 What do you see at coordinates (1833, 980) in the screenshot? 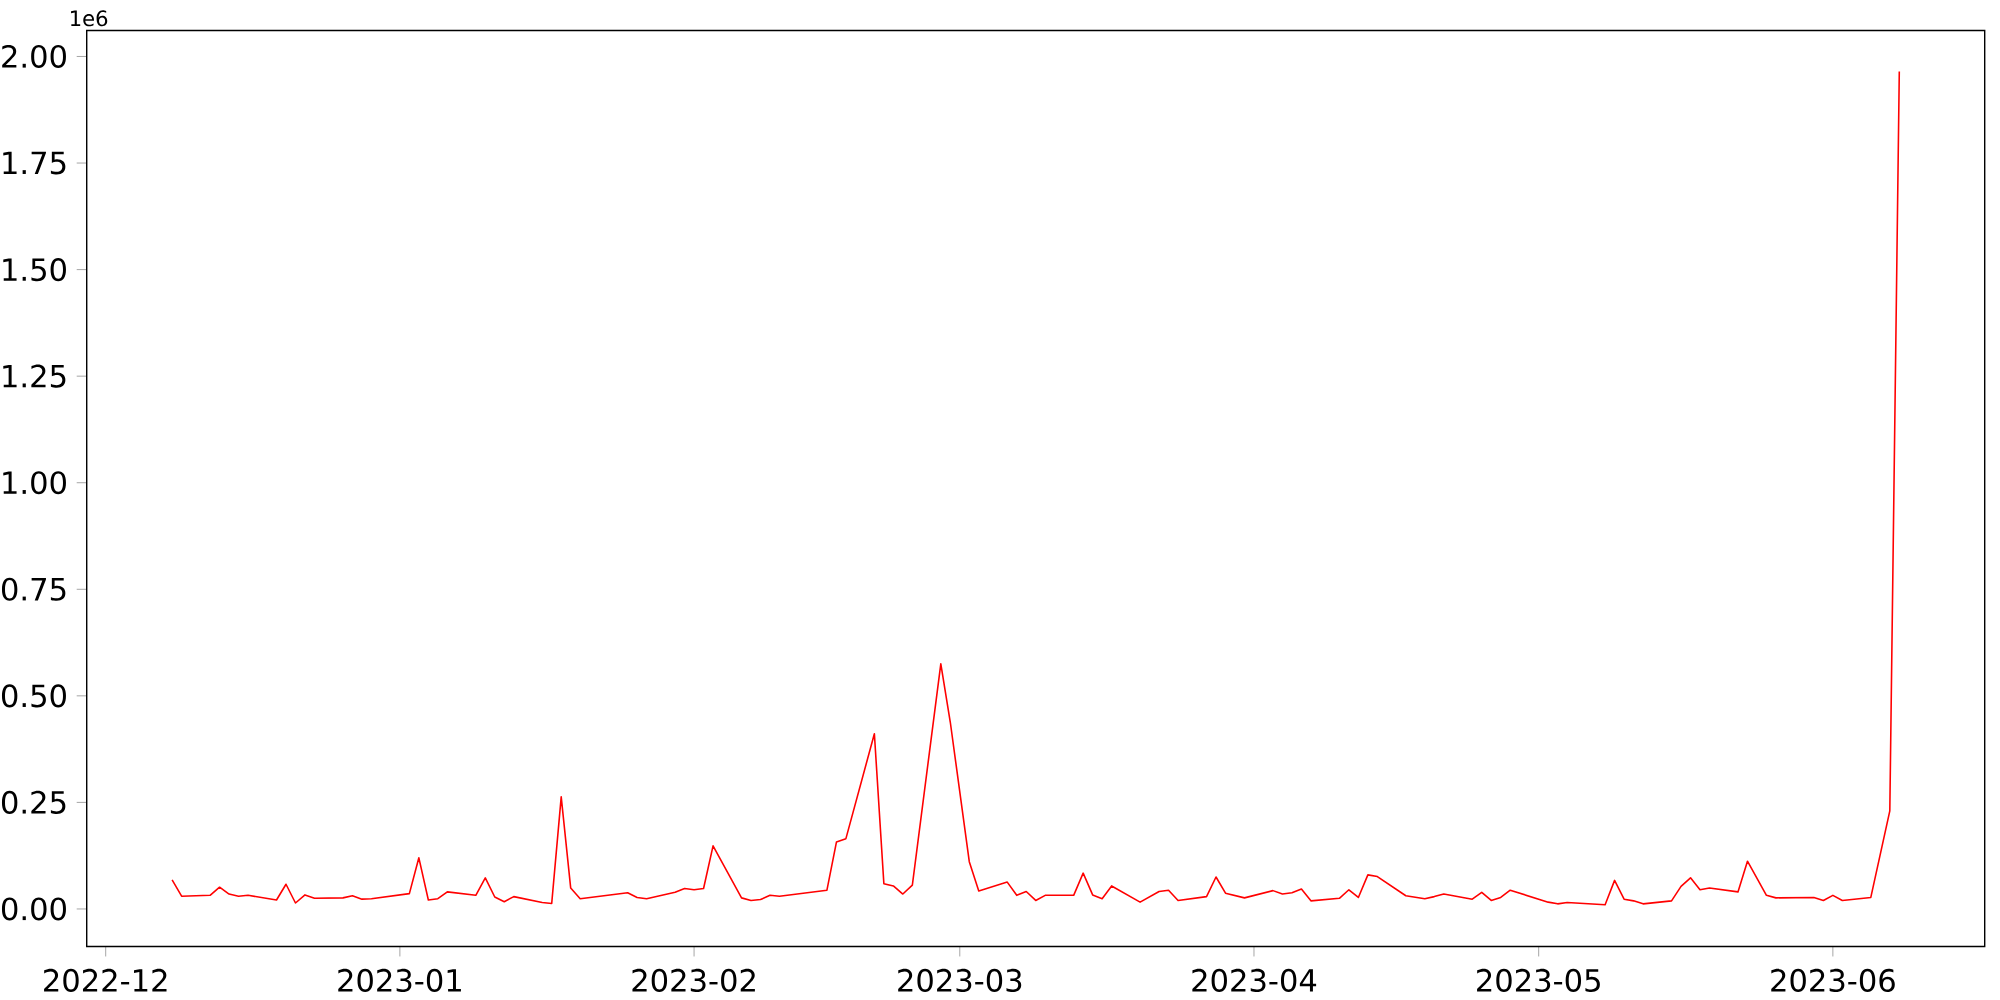
I see `x-tick-label: 2023-06` at bounding box center [1833, 980].